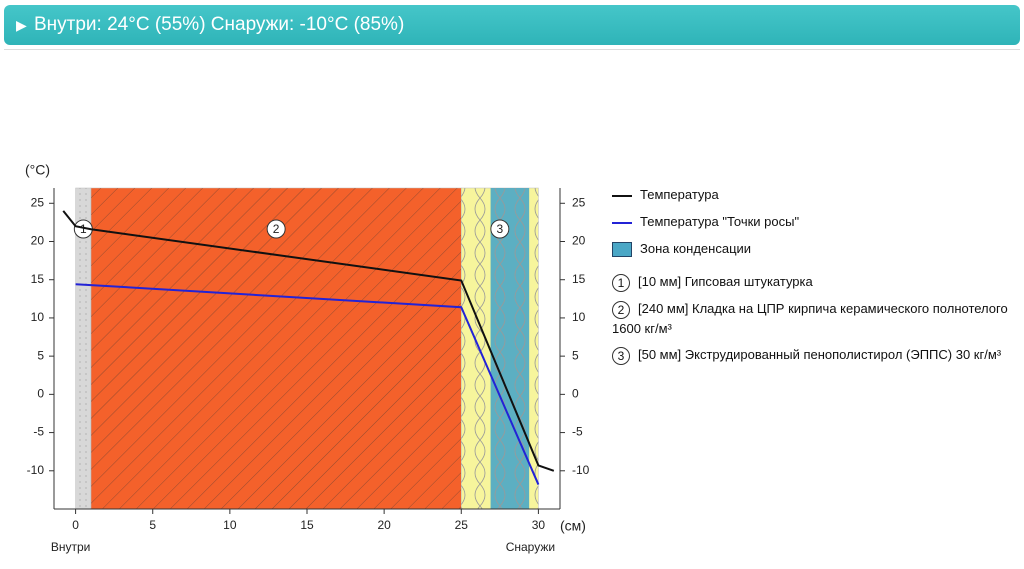 This screenshot has height=569, width=1024. What do you see at coordinates (812, 195) in the screenshot?
I see `legend-item: Температура` at bounding box center [812, 195].